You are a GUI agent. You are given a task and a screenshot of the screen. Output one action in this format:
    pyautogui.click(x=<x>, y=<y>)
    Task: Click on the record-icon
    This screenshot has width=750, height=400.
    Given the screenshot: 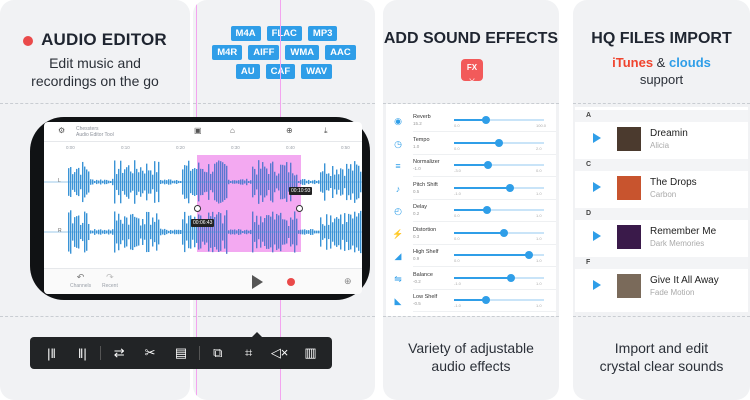 What is the action you would take?
    pyautogui.click(x=291, y=282)
    